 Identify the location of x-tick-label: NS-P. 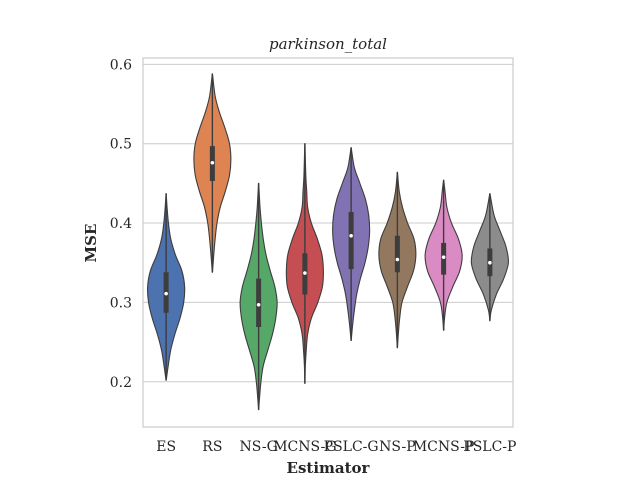
(397, 447).